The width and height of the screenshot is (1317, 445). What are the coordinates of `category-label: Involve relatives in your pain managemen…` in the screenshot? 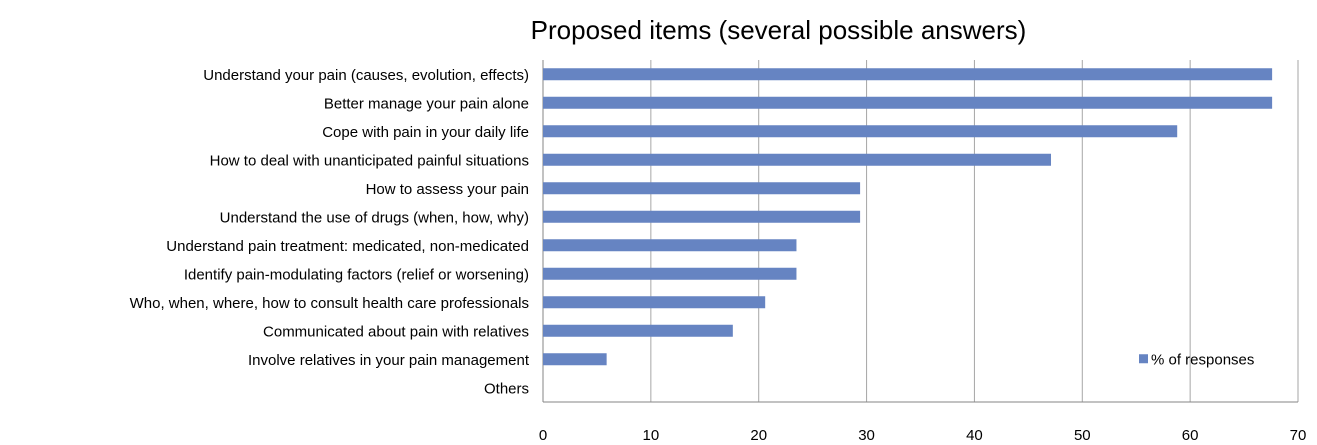 It's located at (389, 360).